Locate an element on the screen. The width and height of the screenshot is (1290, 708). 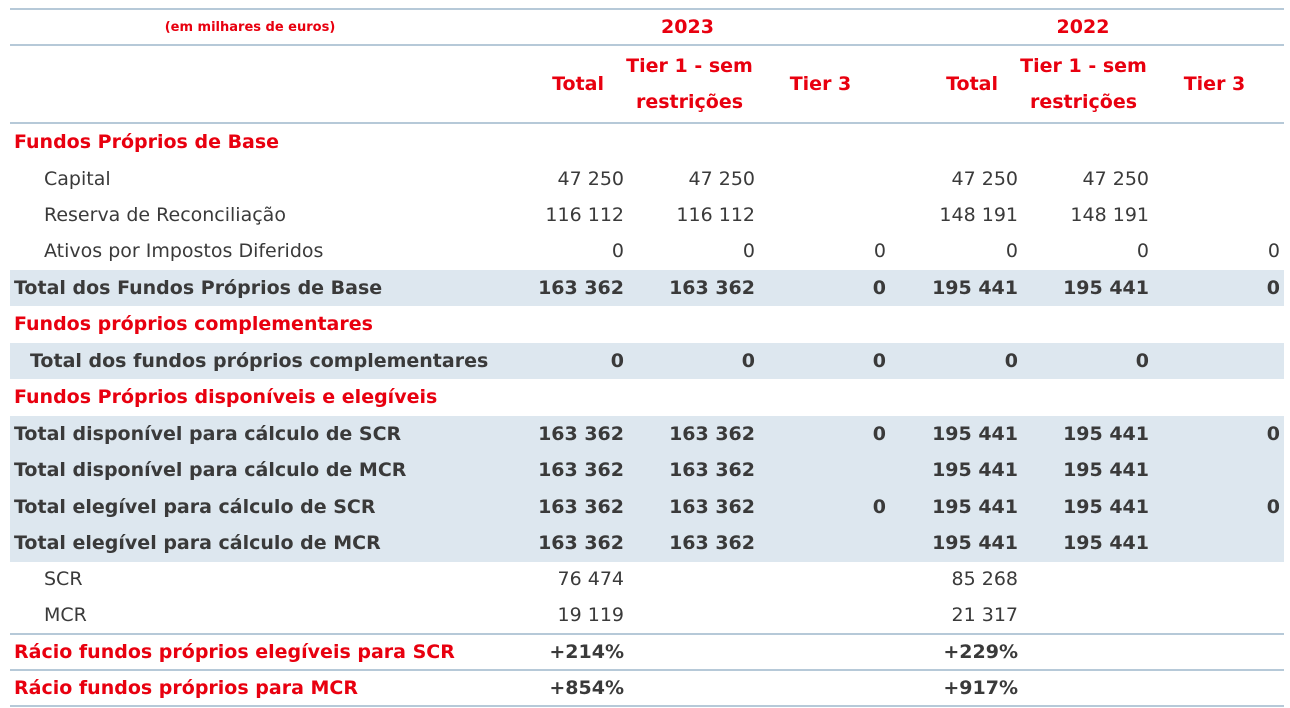
section-complementares: Fundos próprios complementares is located at coordinates (647, 324).